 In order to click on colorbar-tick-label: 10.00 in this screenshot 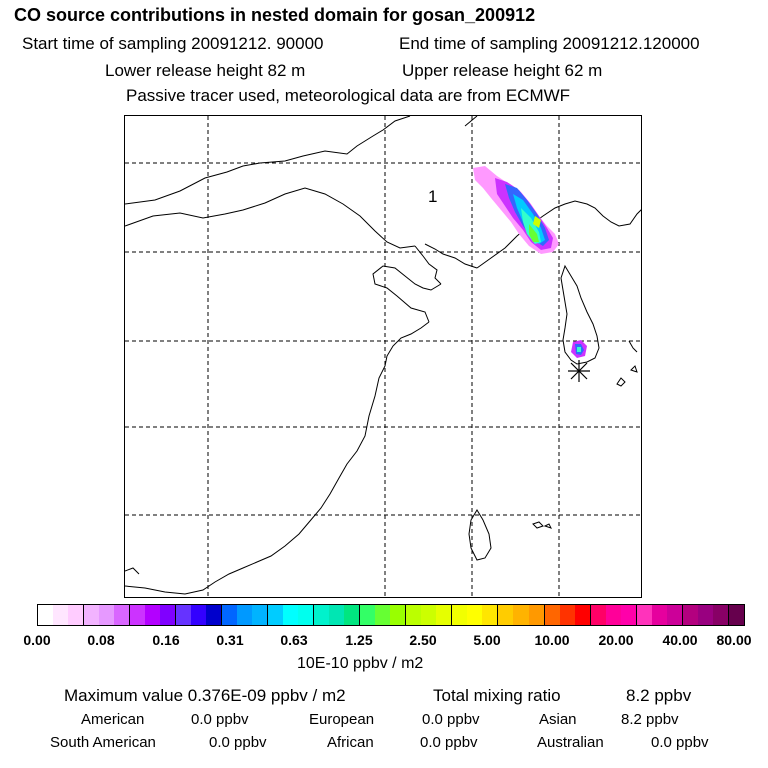, I will do `click(552, 640)`.